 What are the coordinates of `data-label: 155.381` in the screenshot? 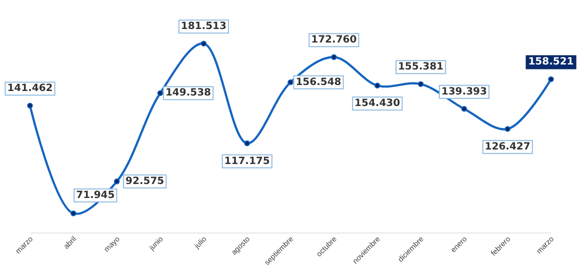 It's located at (421, 67).